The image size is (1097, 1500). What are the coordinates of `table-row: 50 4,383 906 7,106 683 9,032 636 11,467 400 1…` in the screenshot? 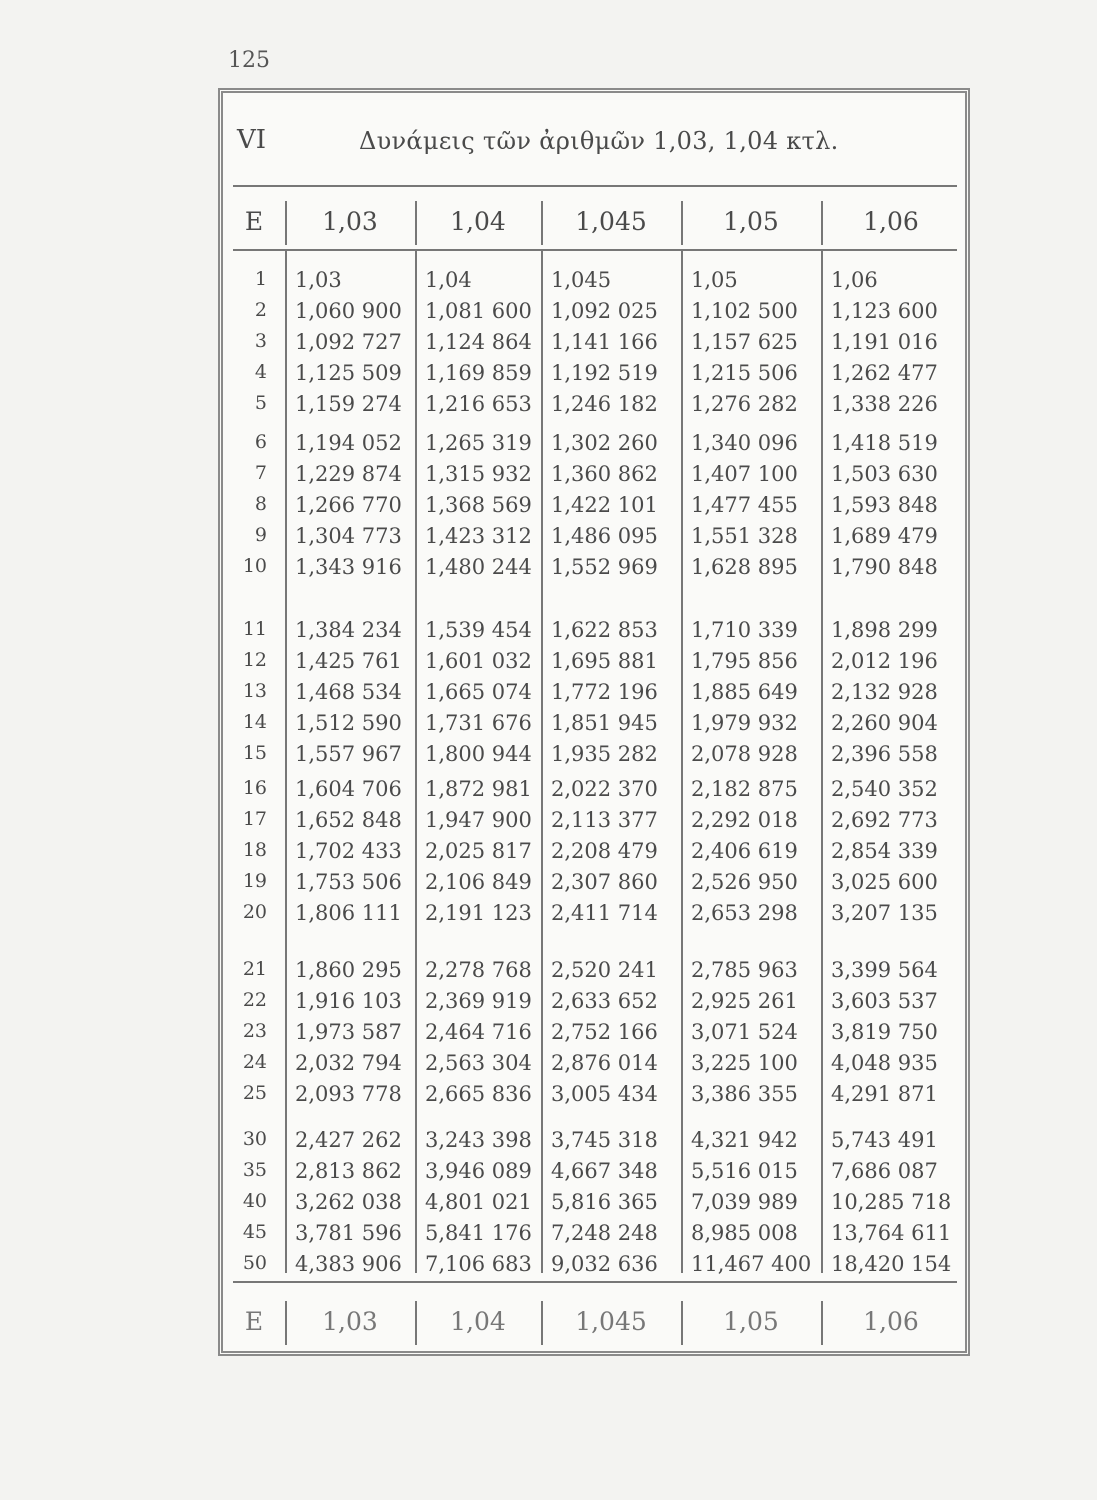 It's located at (594, 1267).